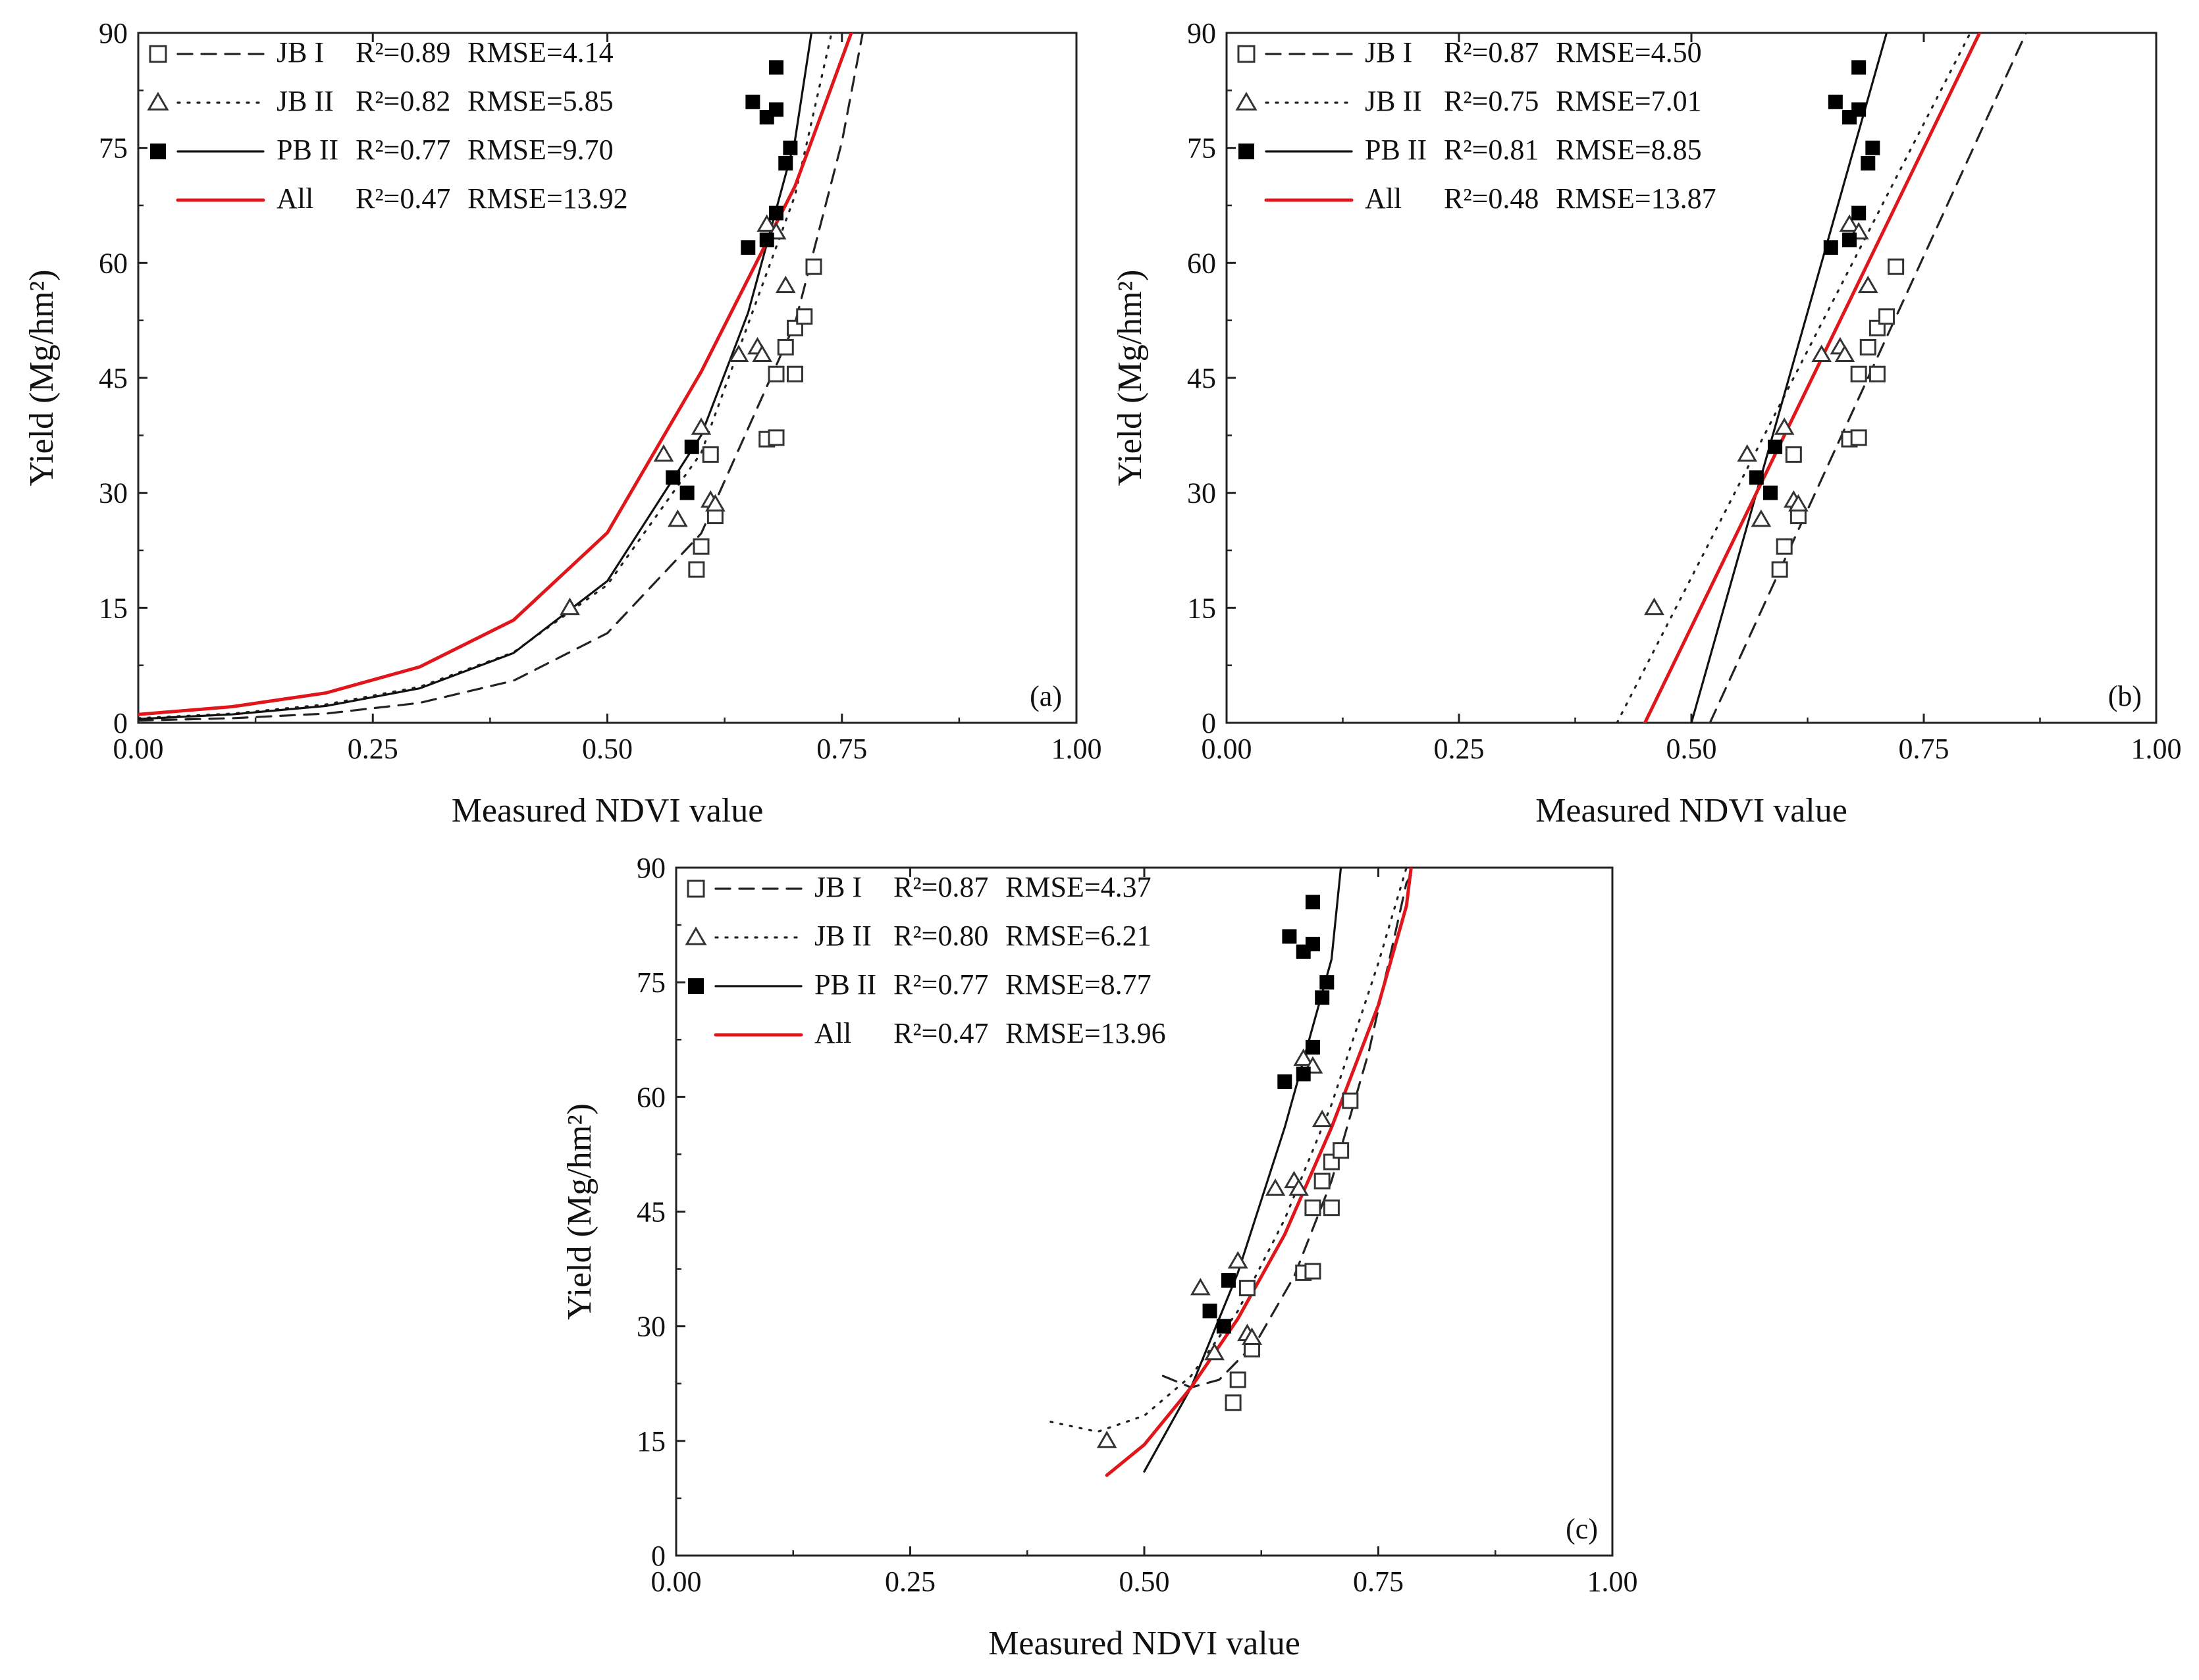 This screenshot has width=2199, height=1680. Describe the element at coordinates (941, 887) in the screenshot. I see `legend-r2-jb1: R²=0.87` at that location.